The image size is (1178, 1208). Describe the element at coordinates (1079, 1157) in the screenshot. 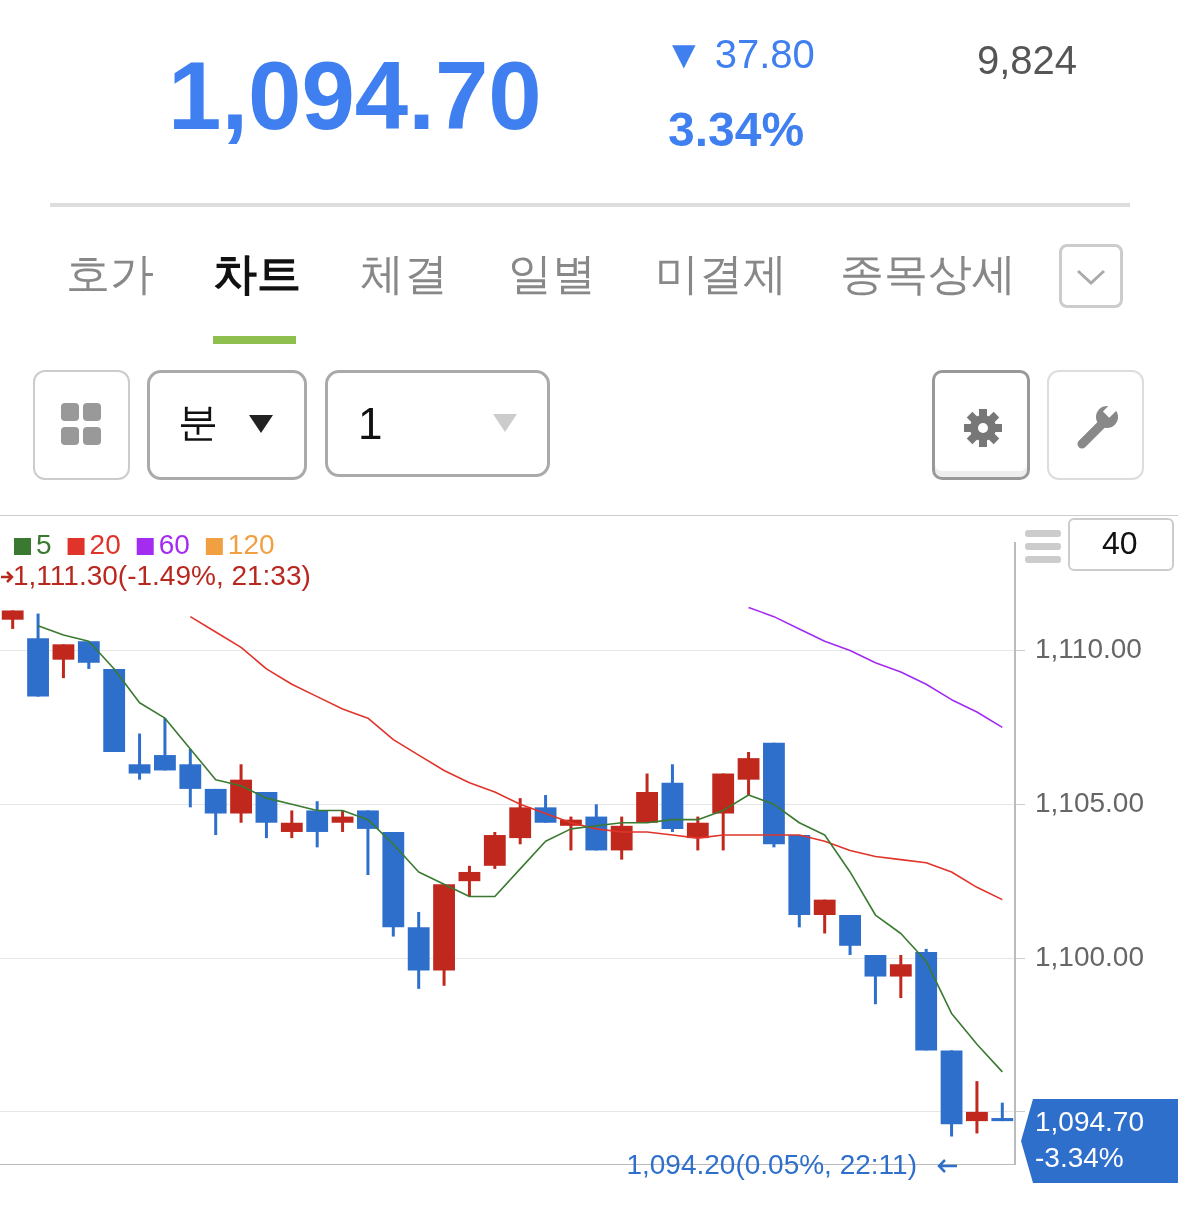

I see `text: -3.34%` at that location.